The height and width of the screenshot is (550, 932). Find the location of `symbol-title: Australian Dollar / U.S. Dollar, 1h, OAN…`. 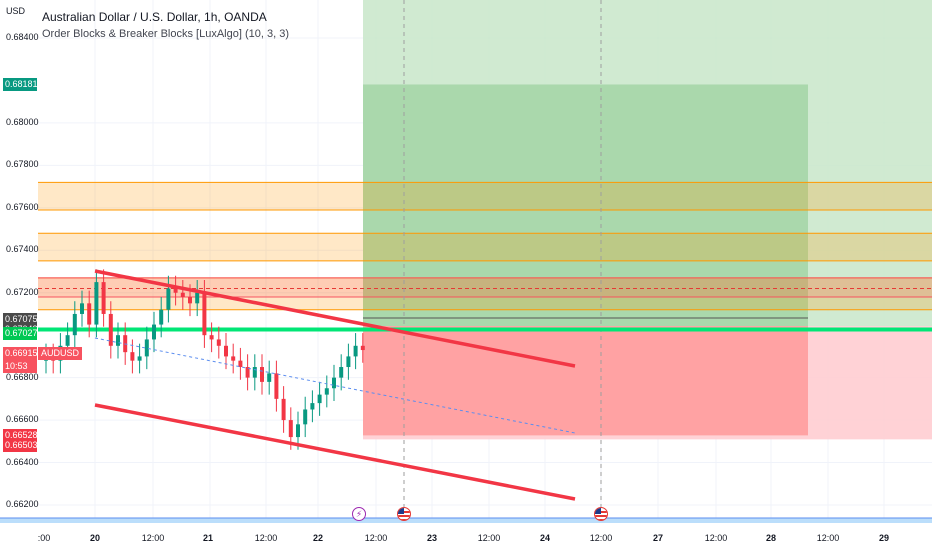

symbol-title: Australian Dollar / U.S. Dollar, 1h, OAN… is located at coordinates (154, 17).